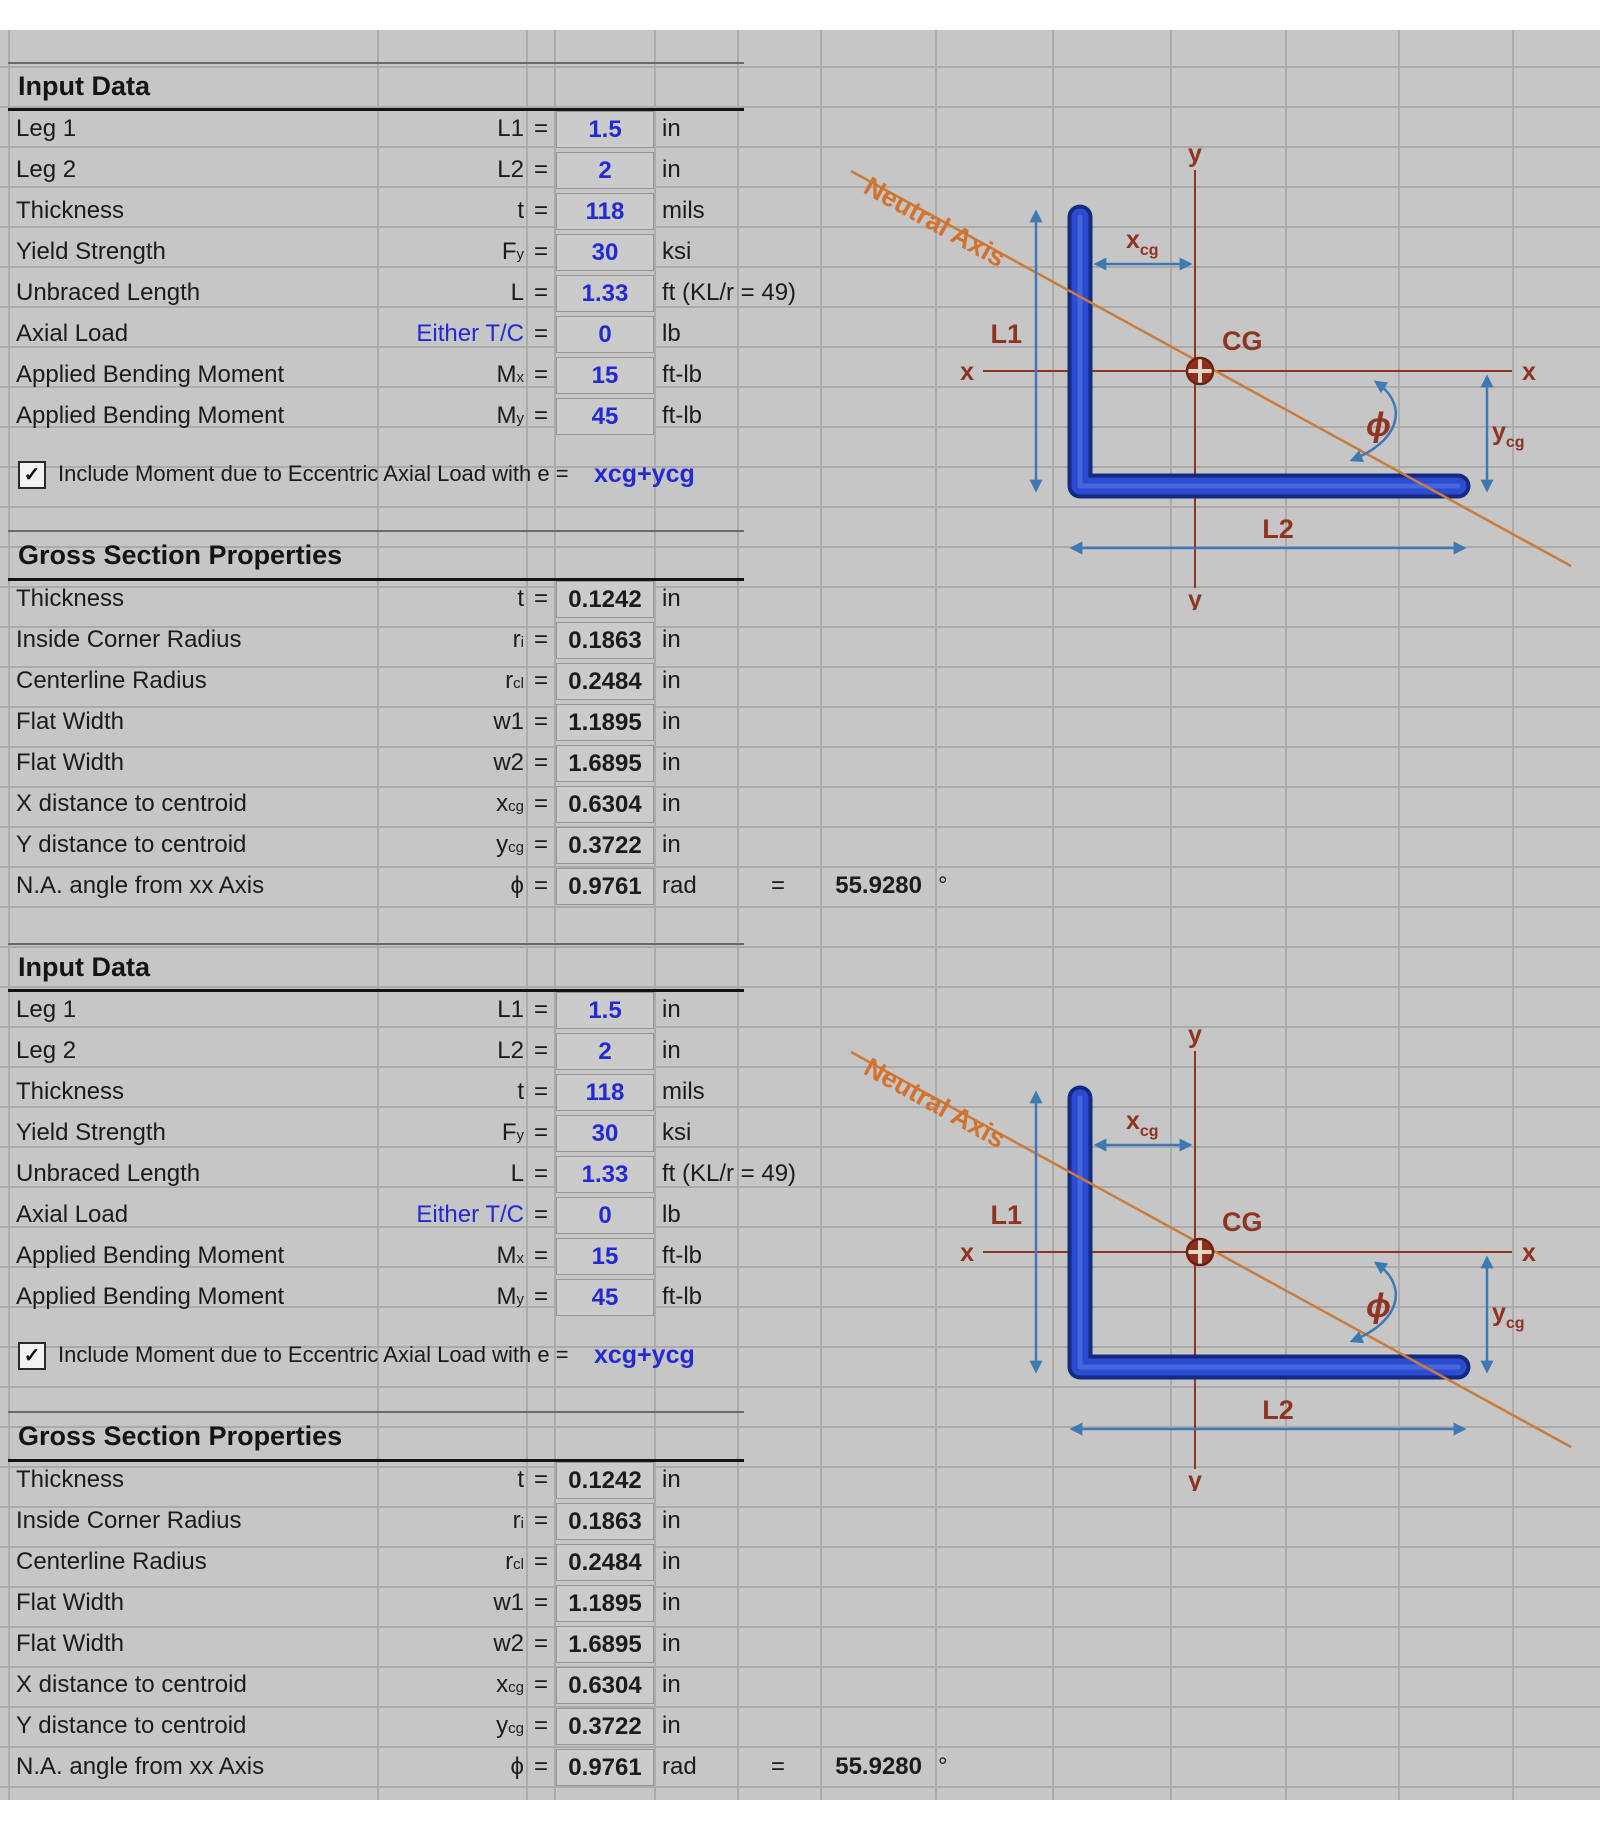  I want to click on row-unit: rad, so click(679, 885).